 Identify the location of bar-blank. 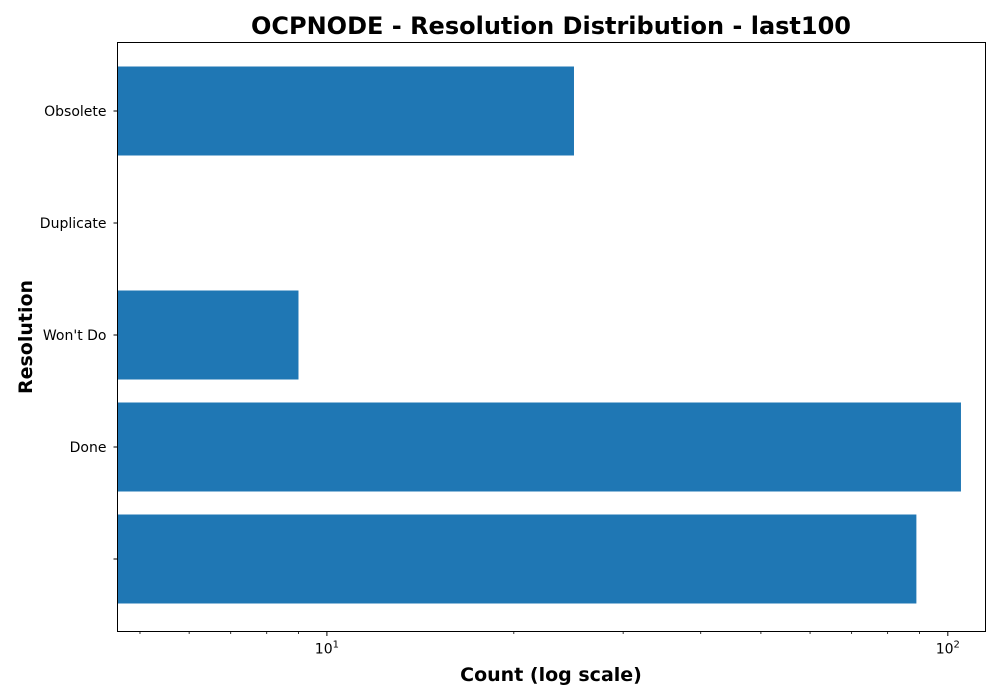
(517, 559).